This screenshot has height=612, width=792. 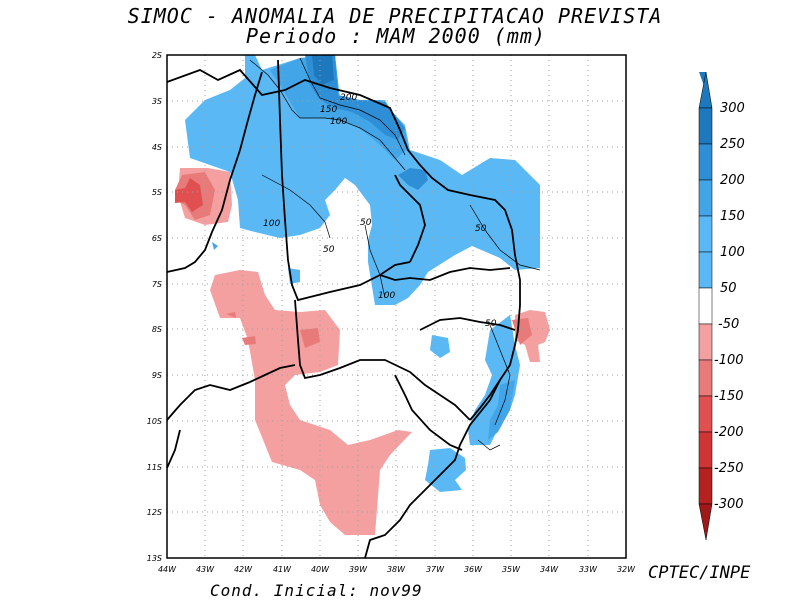 What do you see at coordinates (729, 504) in the screenshot?
I see `colorbar-label: -300` at bounding box center [729, 504].